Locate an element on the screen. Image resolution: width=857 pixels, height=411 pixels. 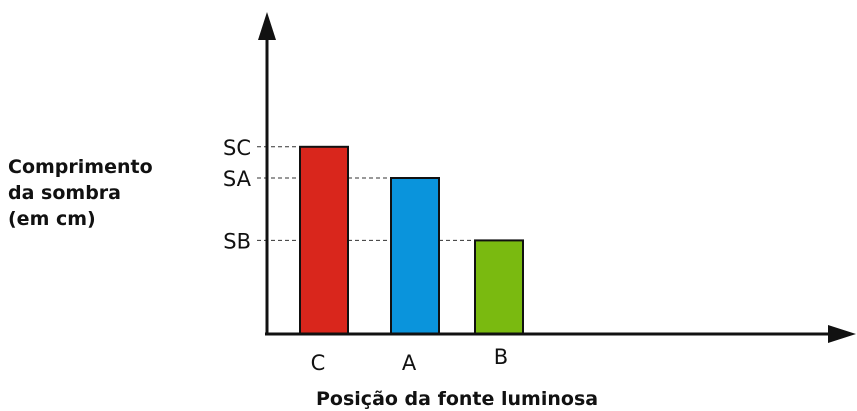
y-tick-label-sb: SB is located at coordinates (237, 241).